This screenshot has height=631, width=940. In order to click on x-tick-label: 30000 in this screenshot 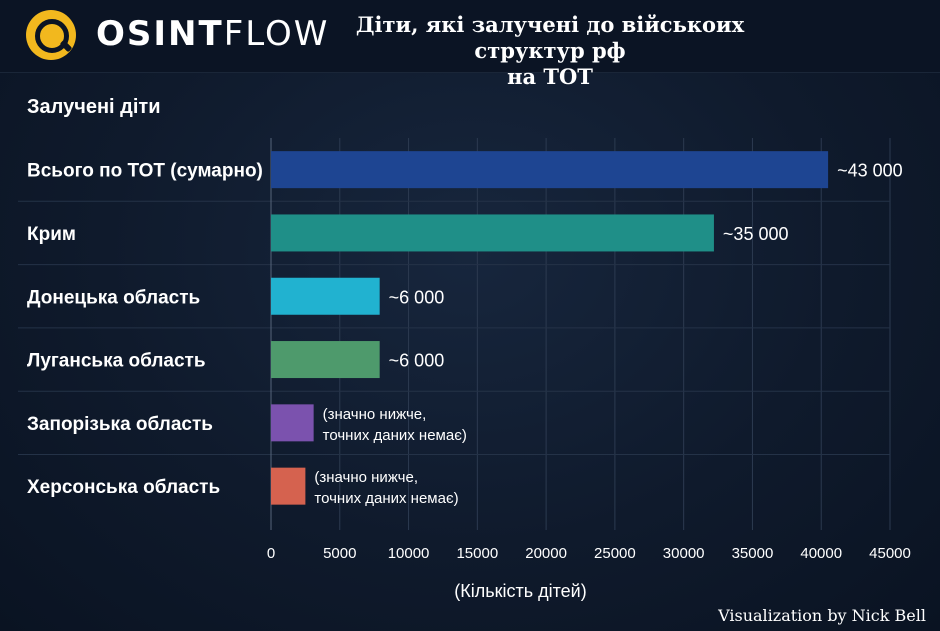, I will do `click(684, 553)`.